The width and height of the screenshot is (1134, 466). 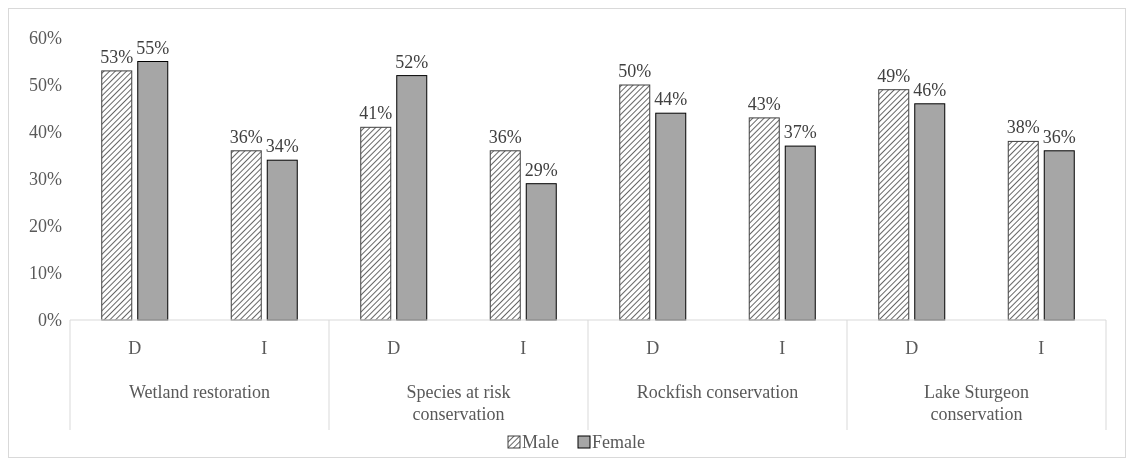 What do you see at coordinates (412, 61) in the screenshot?
I see `data-label: 52%` at bounding box center [412, 61].